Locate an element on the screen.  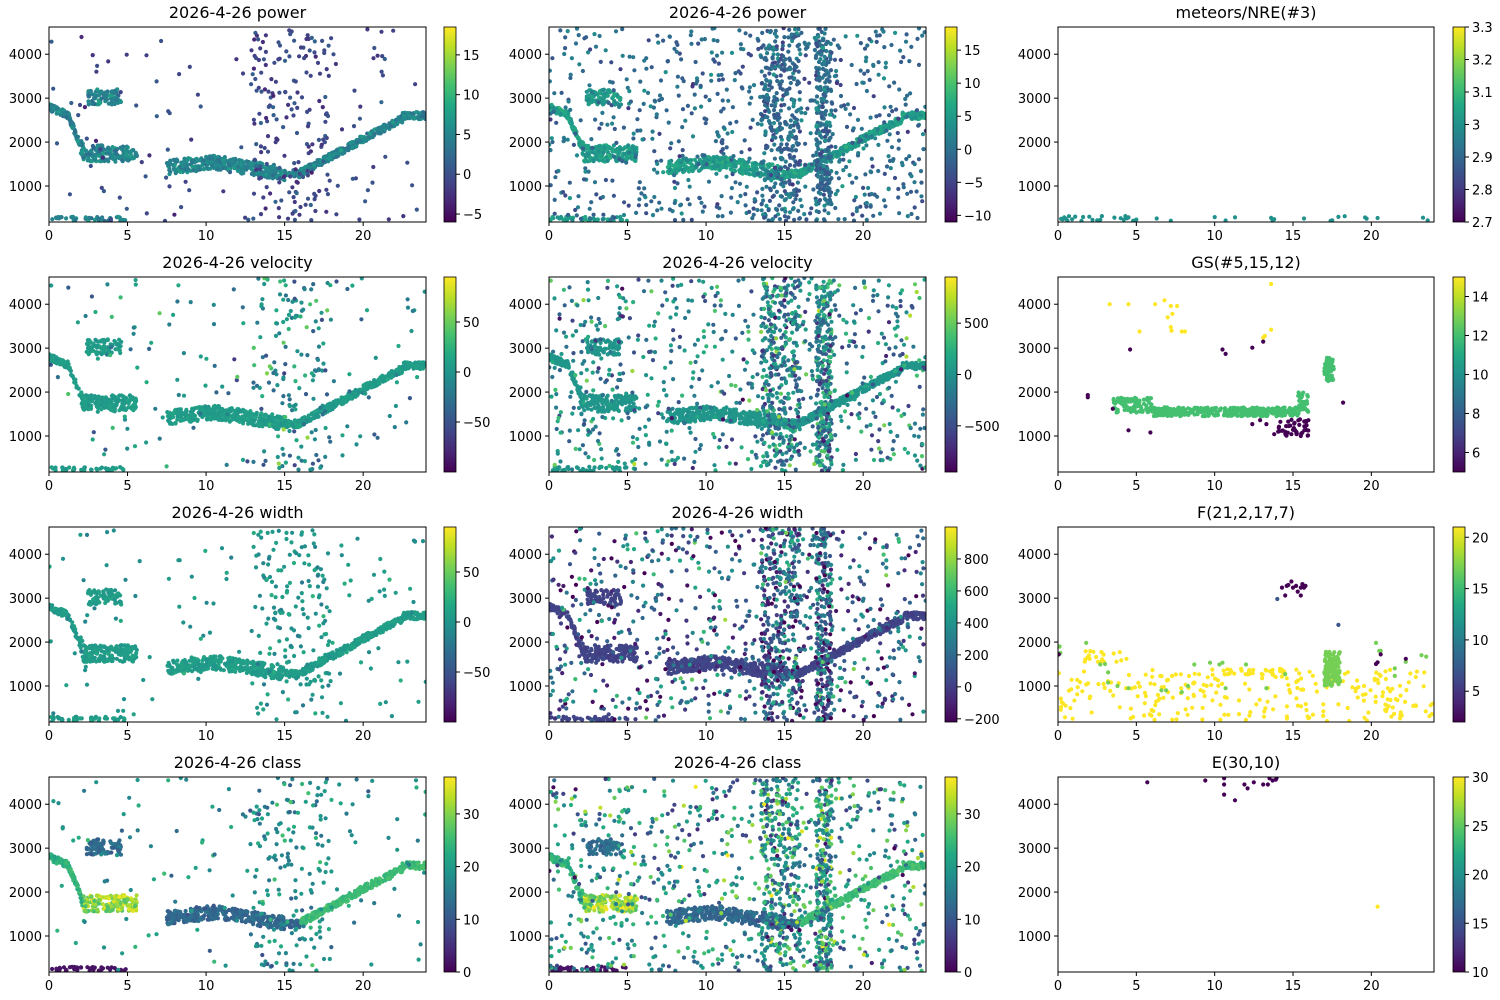
colorbar-tick-label: 15 is located at coordinates (471, 56).